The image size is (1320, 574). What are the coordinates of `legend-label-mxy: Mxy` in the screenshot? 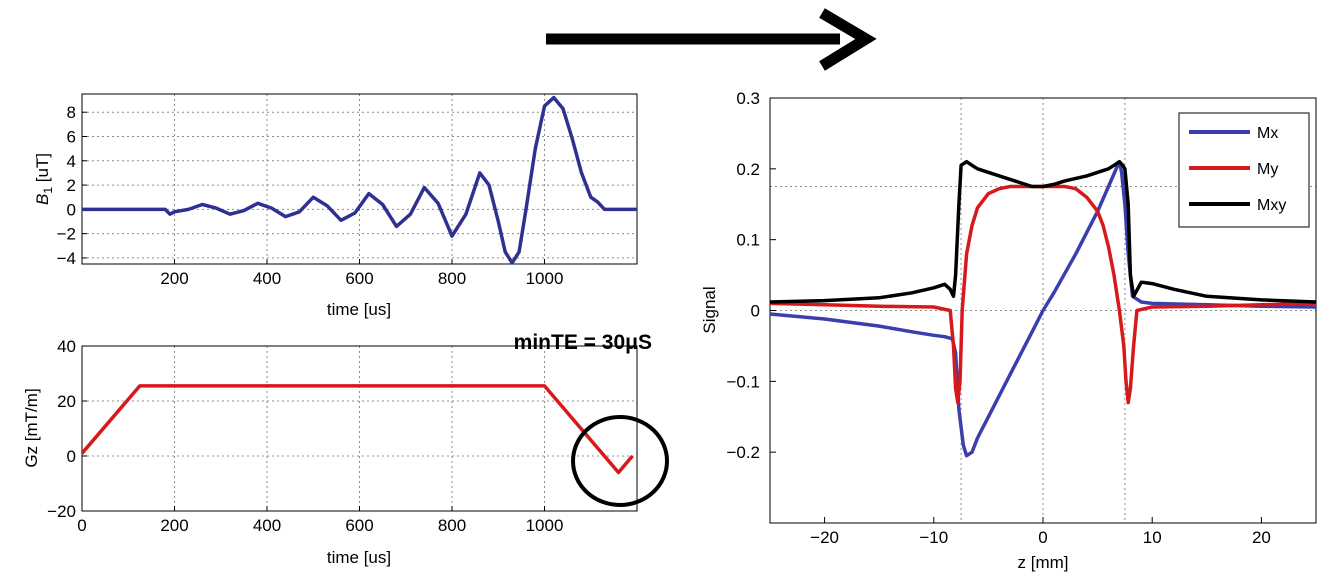 It's located at (1271, 205).